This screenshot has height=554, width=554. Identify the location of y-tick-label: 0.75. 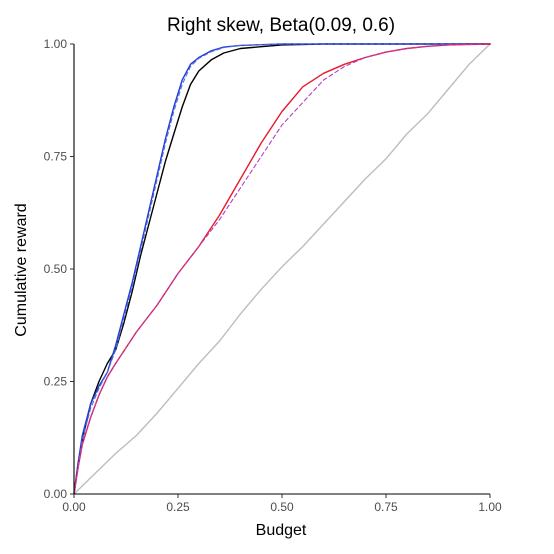
(56, 157).